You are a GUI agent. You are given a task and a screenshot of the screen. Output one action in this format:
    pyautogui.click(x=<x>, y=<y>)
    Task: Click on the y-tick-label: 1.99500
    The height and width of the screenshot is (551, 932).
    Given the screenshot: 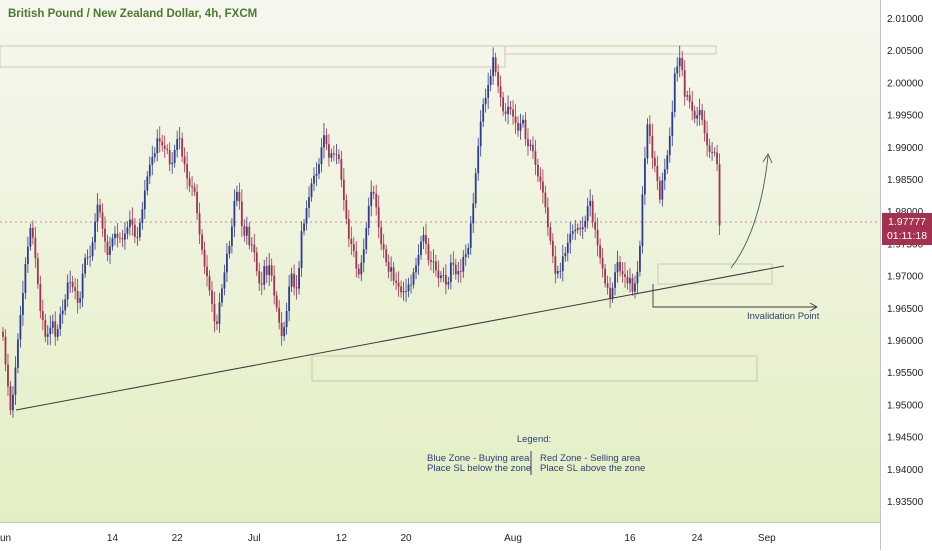 What is the action you would take?
    pyautogui.click(x=905, y=116)
    